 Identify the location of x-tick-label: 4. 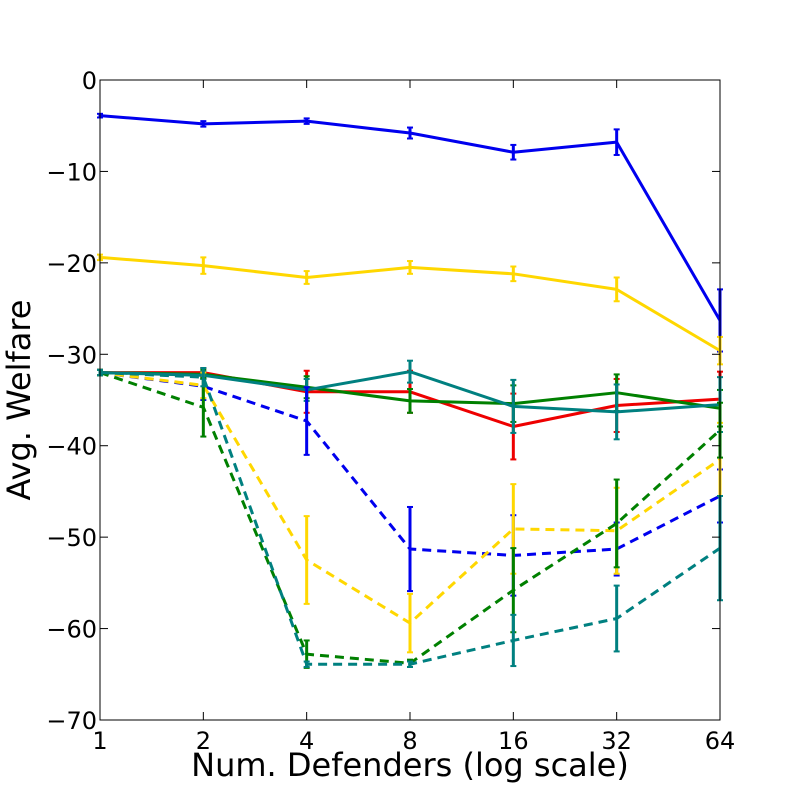
(306, 741).